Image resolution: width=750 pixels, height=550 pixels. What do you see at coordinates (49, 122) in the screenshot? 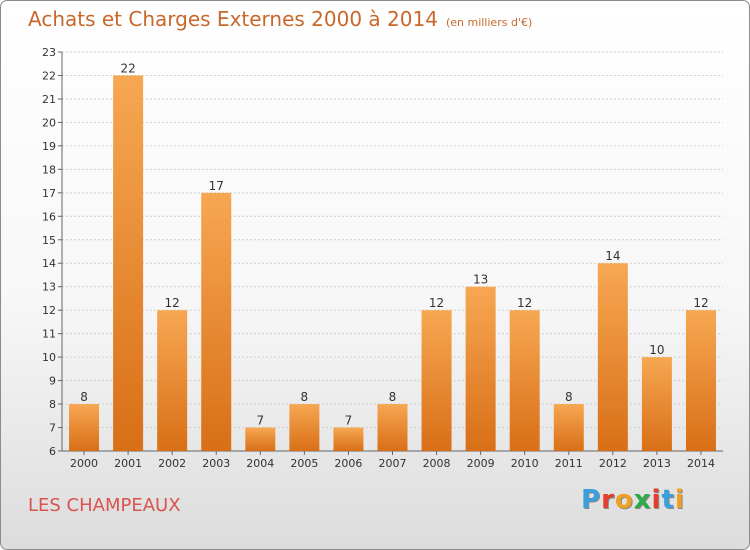
I see `y-tick-label: 20` at bounding box center [49, 122].